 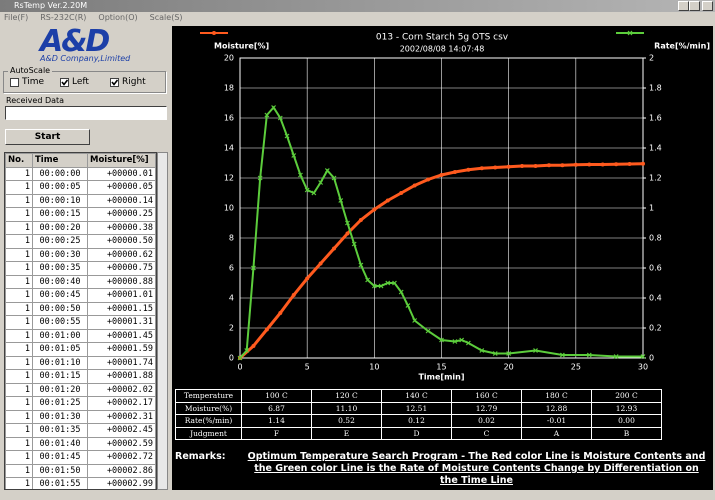 What do you see at coordinates (84, 82) in the screenshot?
I see `autoscale-group` at bounding box center [84, 82].